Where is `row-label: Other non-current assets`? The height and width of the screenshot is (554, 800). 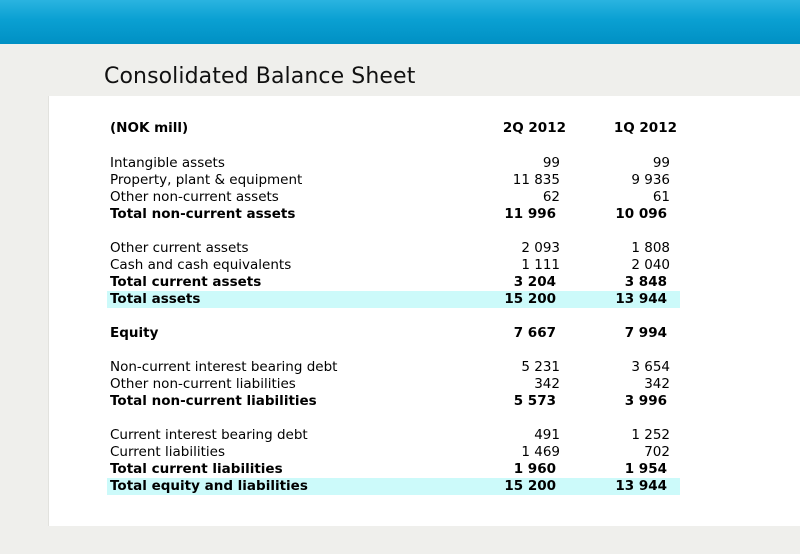
row-label: Other non-current assets is located at coordinates (194, 197).